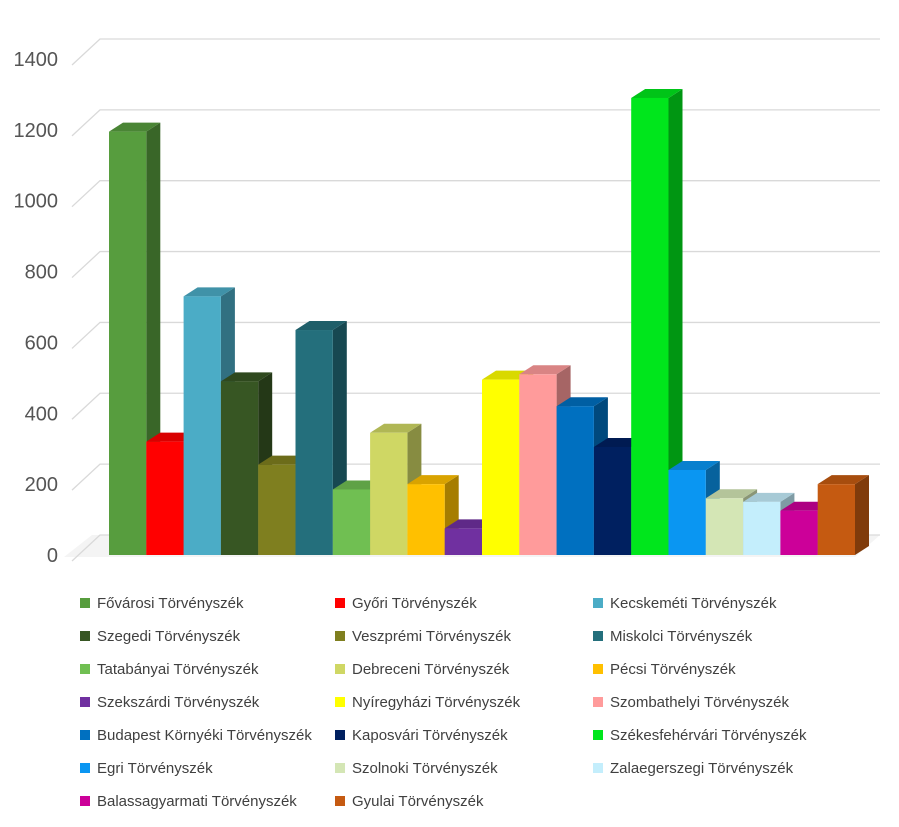 This screenshot has width=899, height=827. Describe the element at coordinates (204, 735) in the screenshot. I see `legend-label: Budapest Környéki Törvényszék` at that location.